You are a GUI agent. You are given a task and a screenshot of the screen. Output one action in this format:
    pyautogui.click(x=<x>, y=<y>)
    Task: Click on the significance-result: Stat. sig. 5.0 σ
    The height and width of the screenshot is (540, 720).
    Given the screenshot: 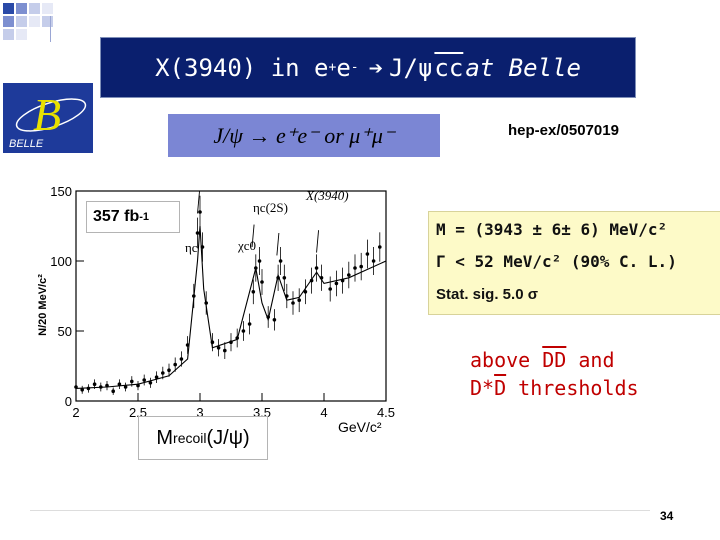 What is the action you would take?
    pyautogui.click(x=487, y=294)
    